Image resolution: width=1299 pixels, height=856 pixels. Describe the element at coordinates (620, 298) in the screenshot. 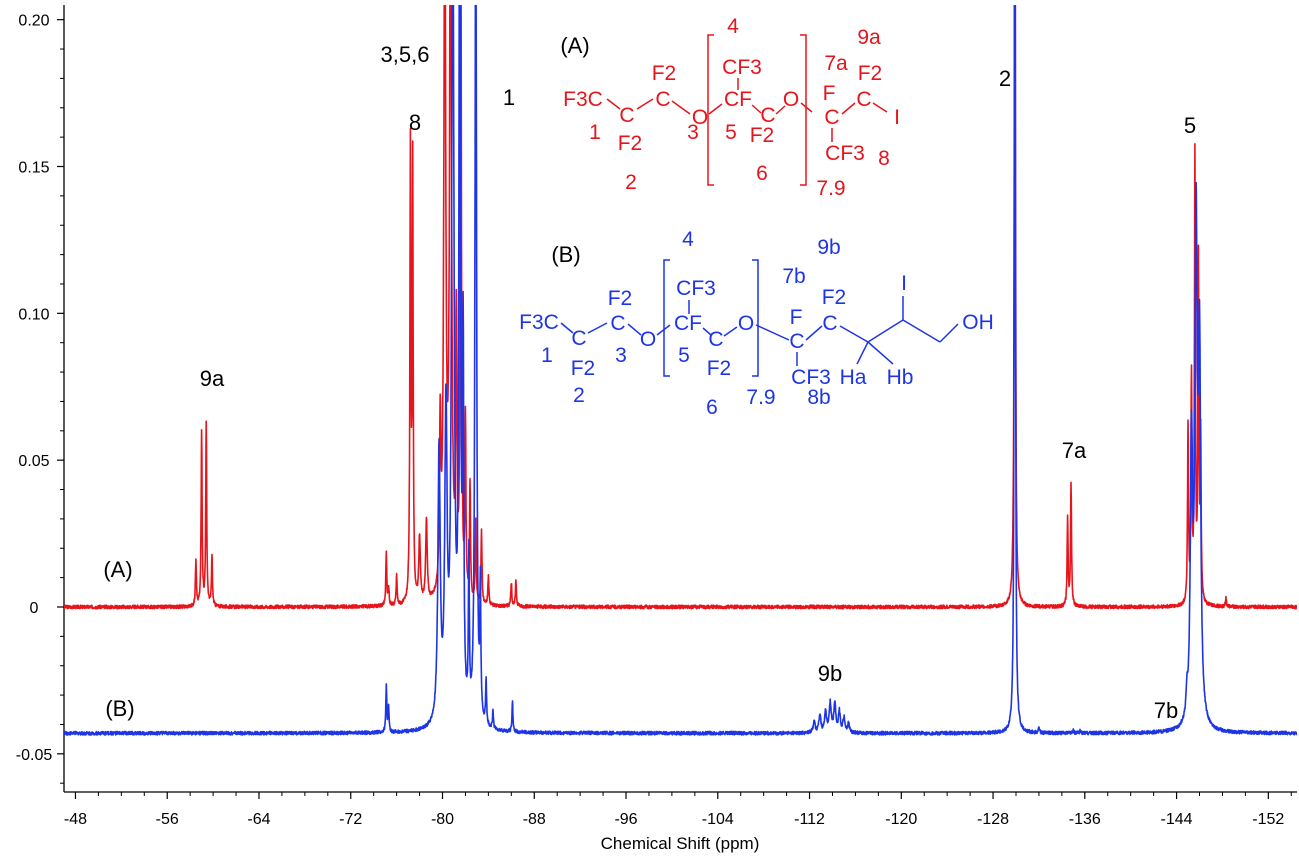

I see `structure-b-group-f2-top1: F2` at that location.